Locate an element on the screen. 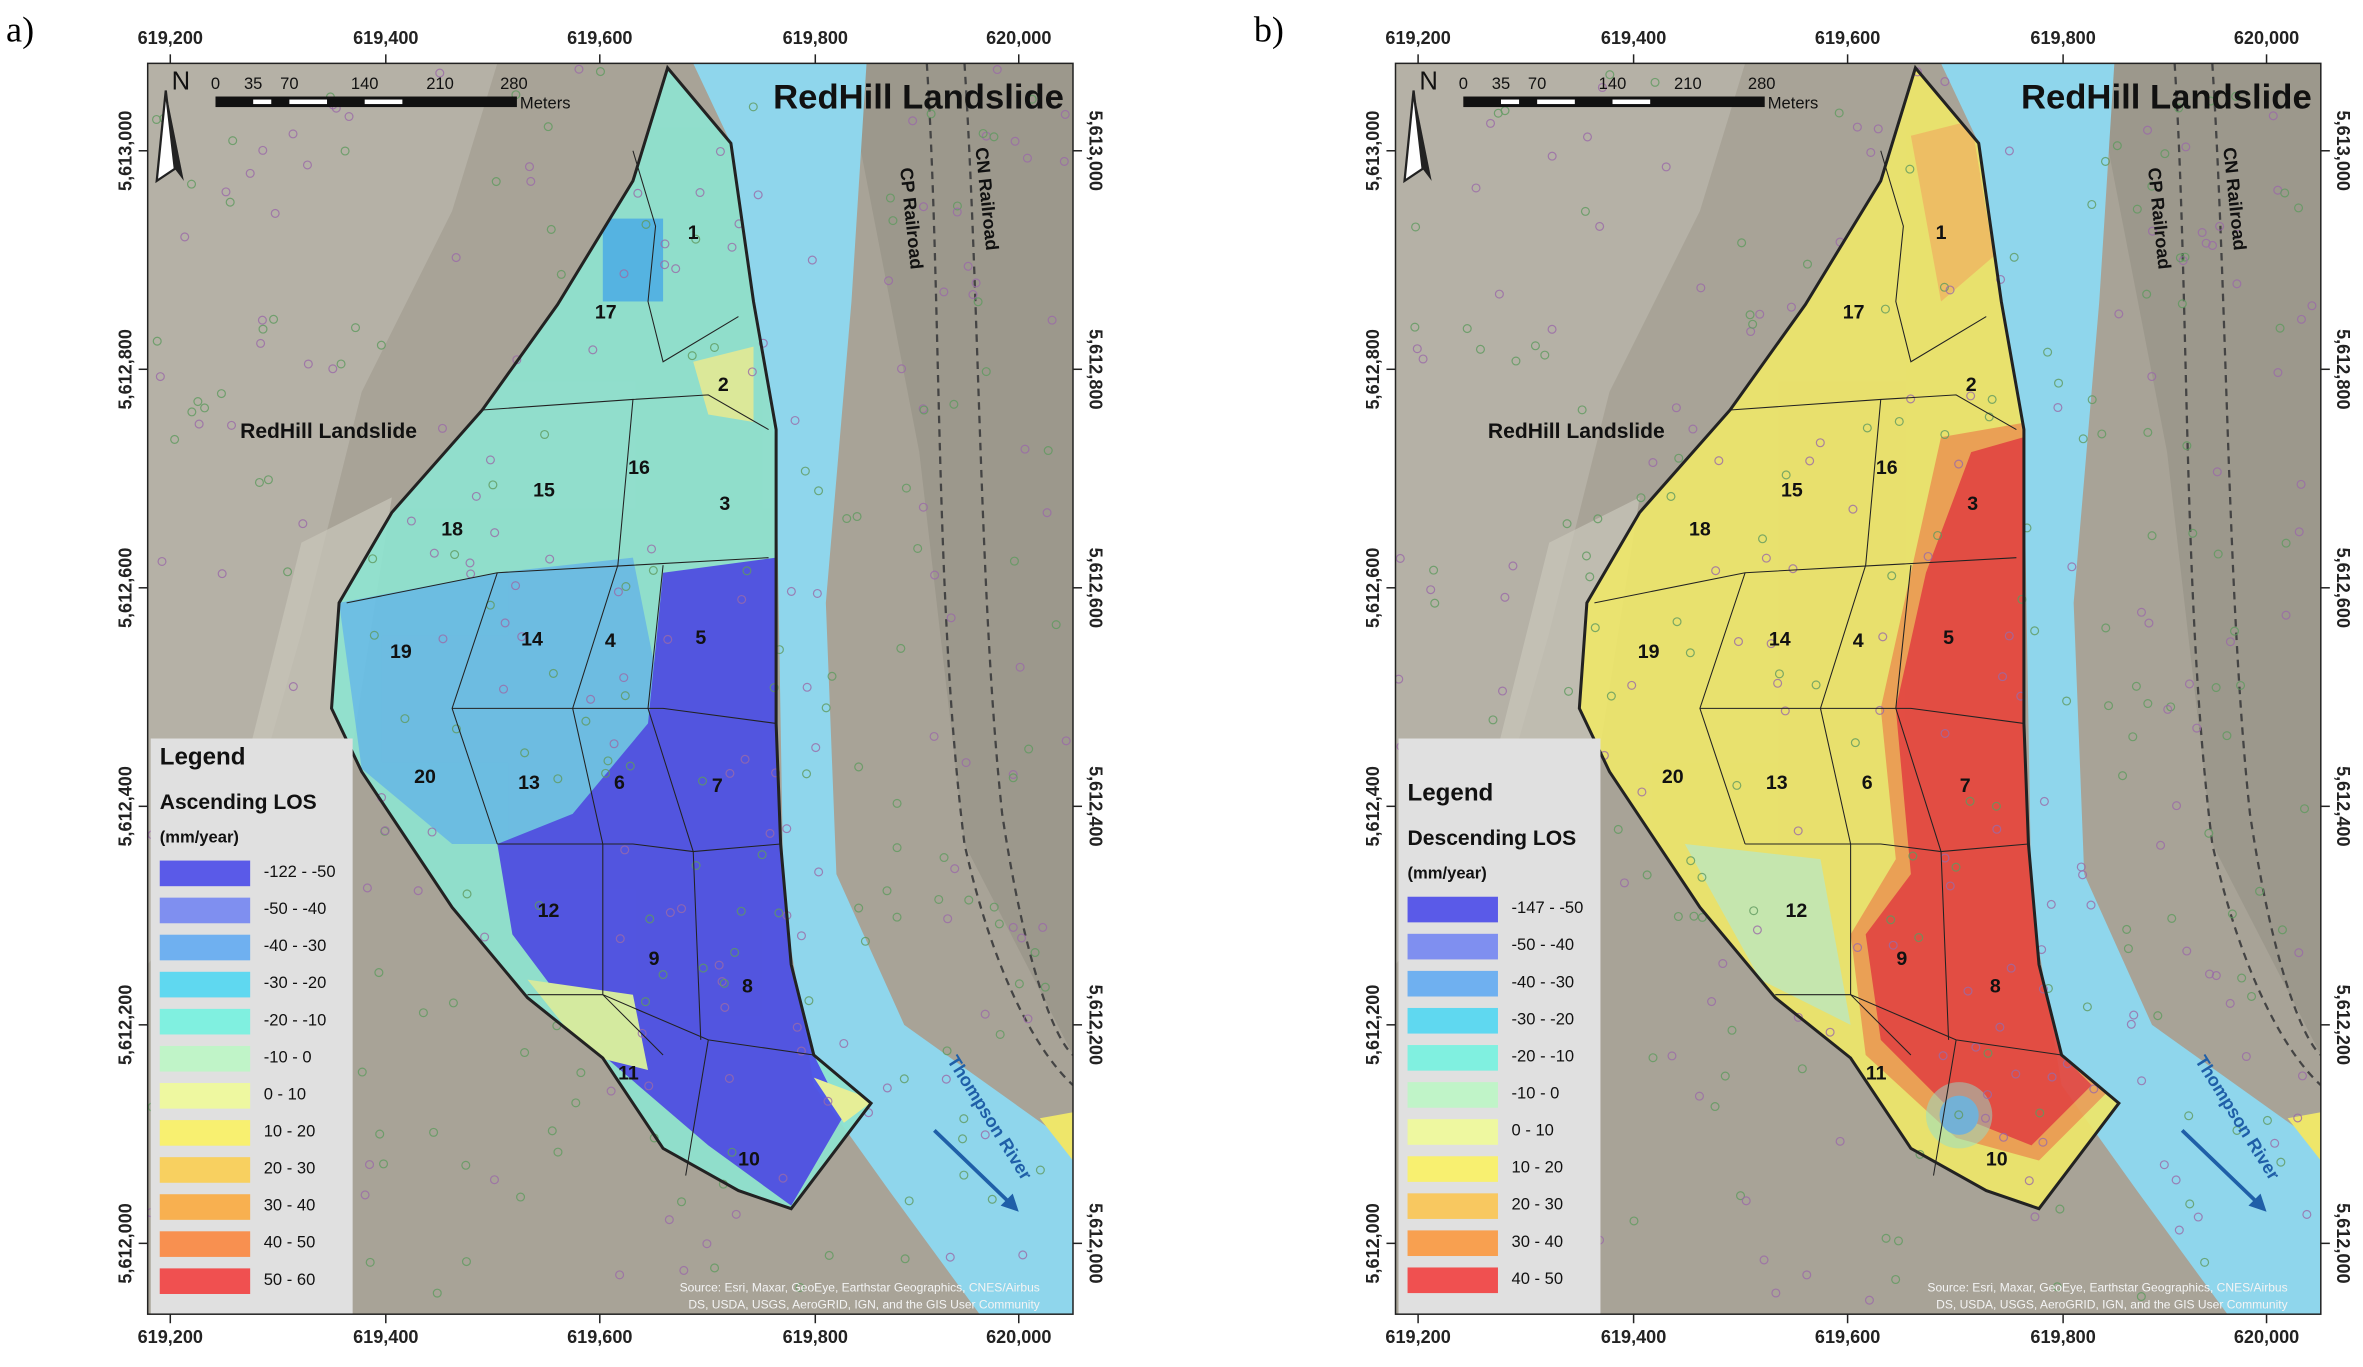 This screenshot has height=1367, width=2363. legend-label: -122 - -50 is located at coordinates (300, 871).